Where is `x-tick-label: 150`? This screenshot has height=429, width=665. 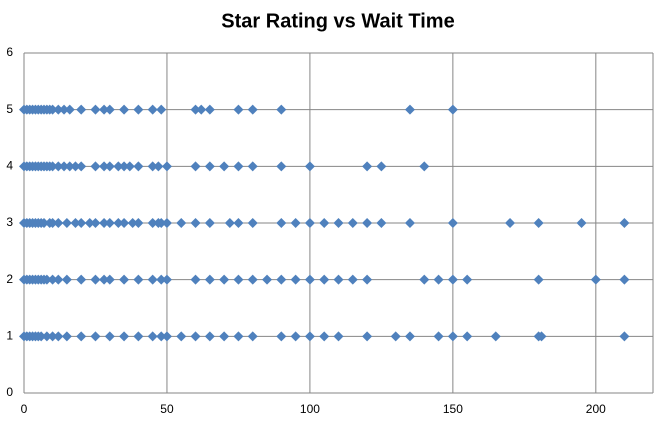
x-tick-label: 150 is located at coordinates (453, 409).